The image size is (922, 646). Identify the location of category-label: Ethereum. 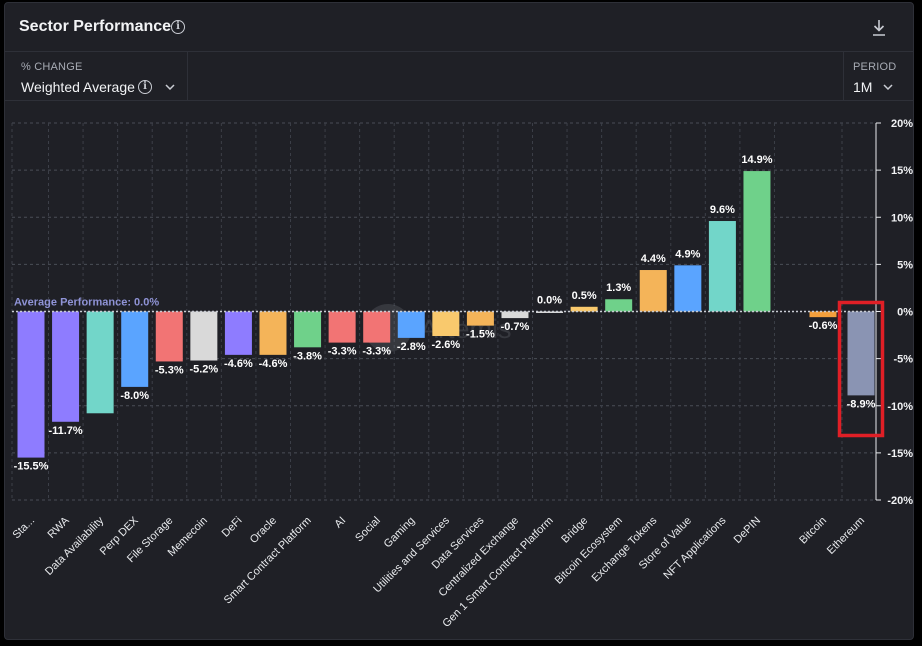
(846, 536).